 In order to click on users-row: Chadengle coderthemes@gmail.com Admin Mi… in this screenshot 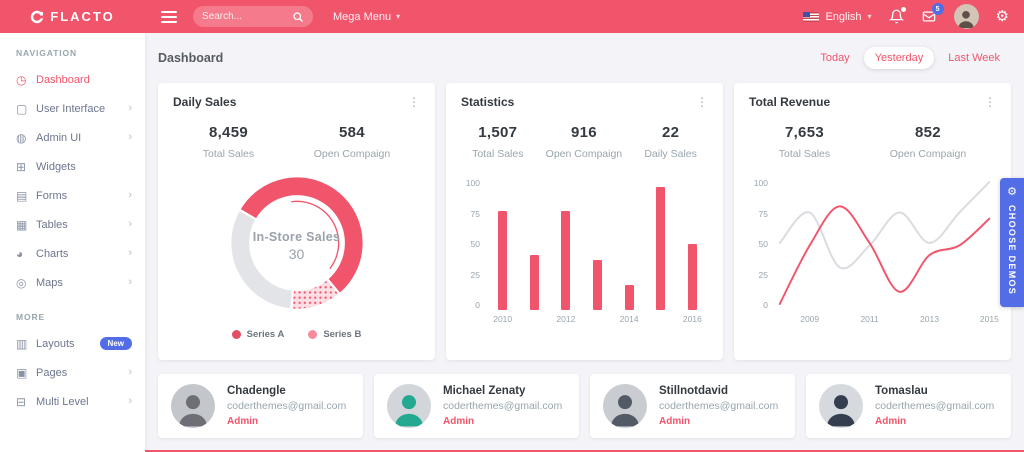, I will do `click(584, 406)`.